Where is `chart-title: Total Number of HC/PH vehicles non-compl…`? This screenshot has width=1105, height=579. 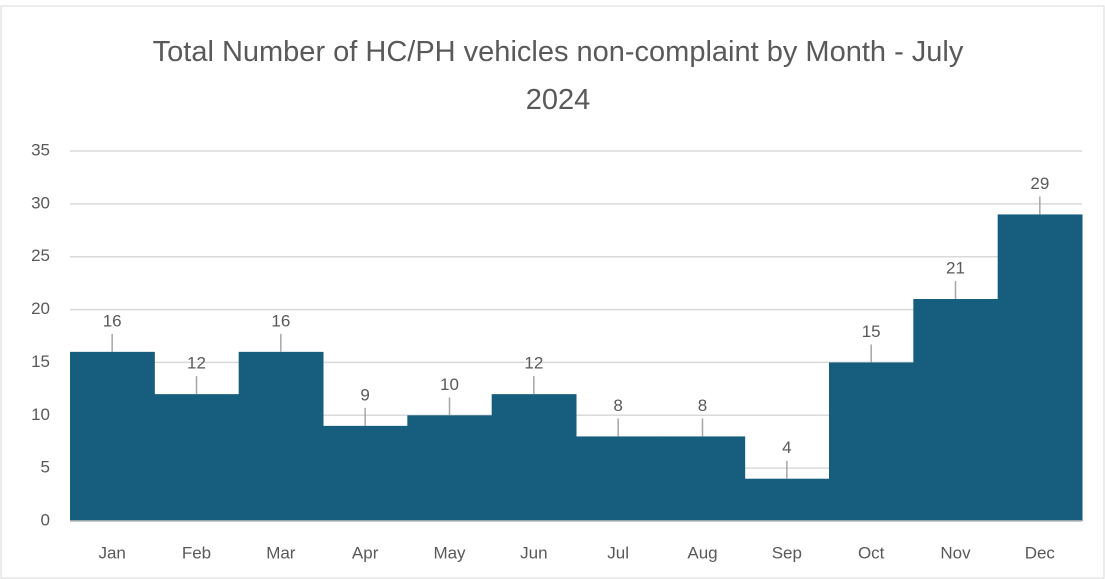
chart-title: Total Number of HC/PH vehicles non-compl… is located at coordinates (558, 76).